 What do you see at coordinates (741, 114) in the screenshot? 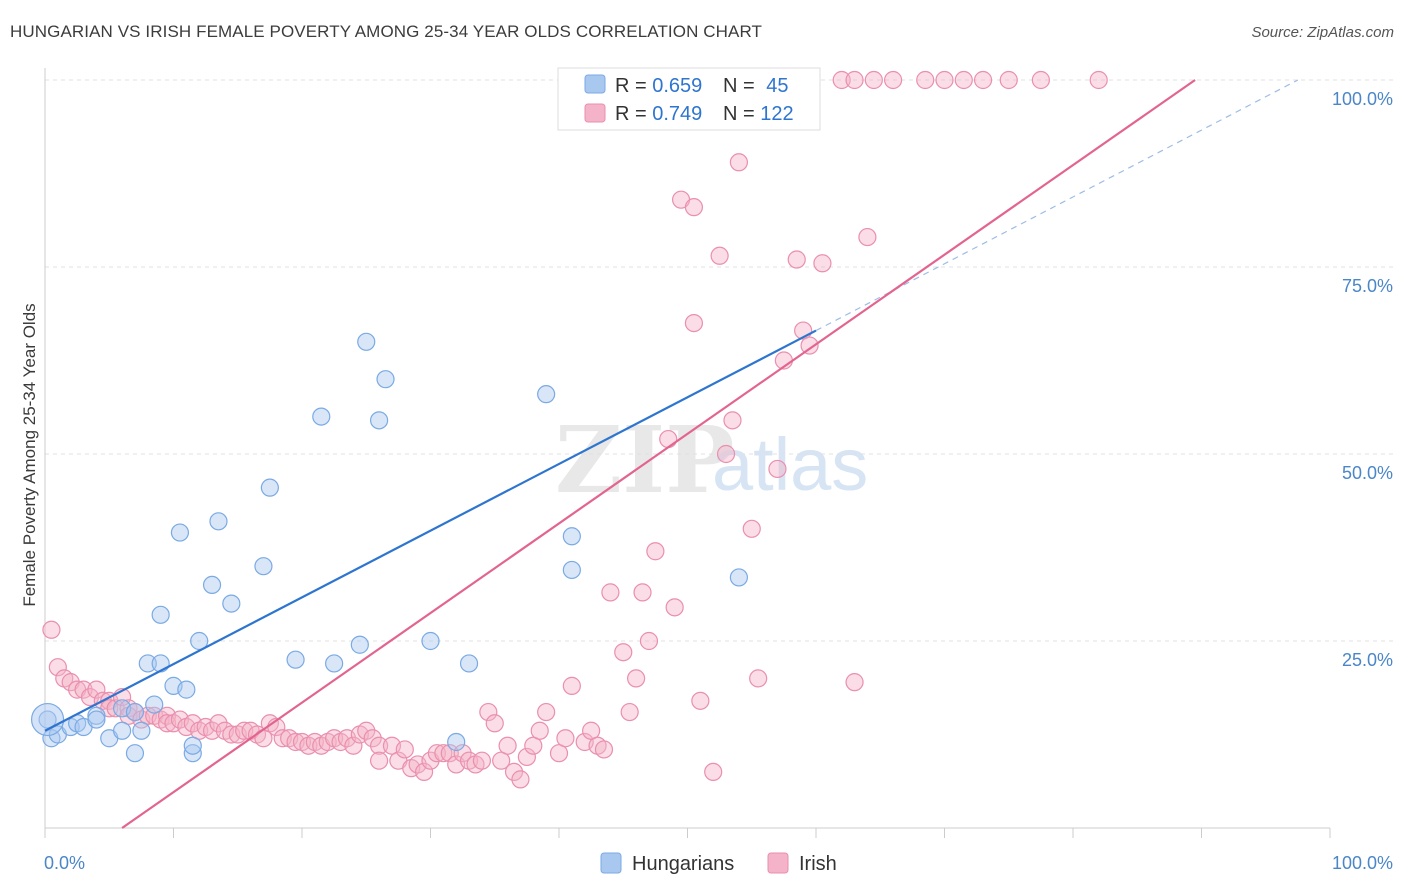
I see `legend-n-label-2: N =` at bounding box center [741, 114].